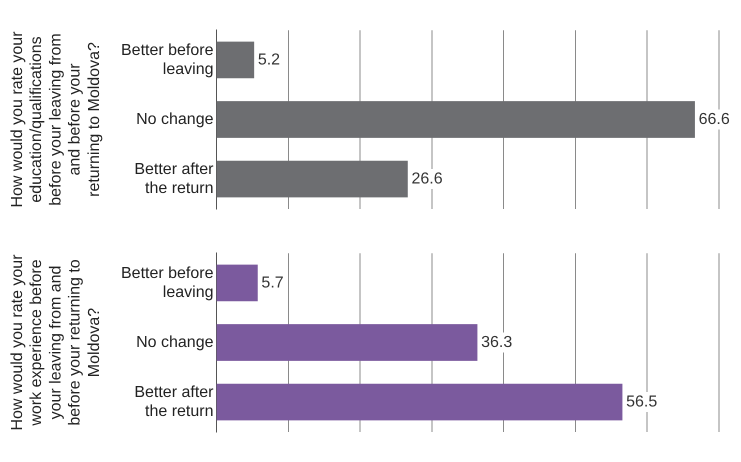 Image resolution: width=741 pixels, height=462 pixels. What do you see at coordinates (714, 119) in the screenshot?
I see `data-label: 66.6` at bounding box center [714, 119].